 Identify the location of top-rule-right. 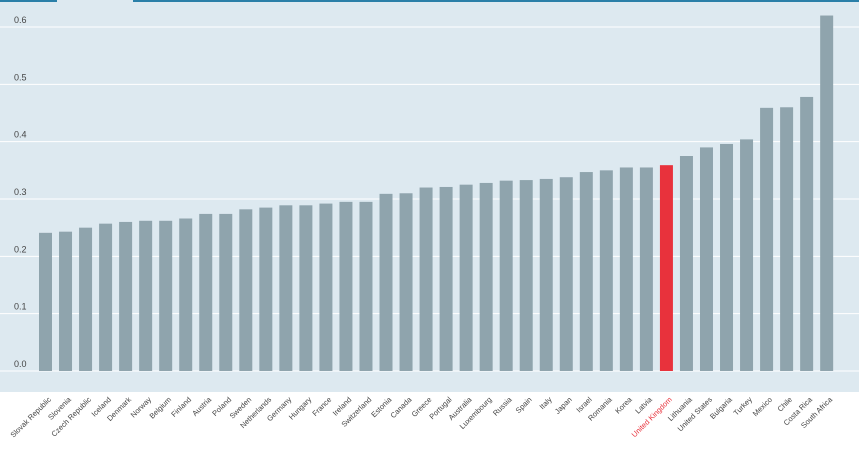
(496, 1).